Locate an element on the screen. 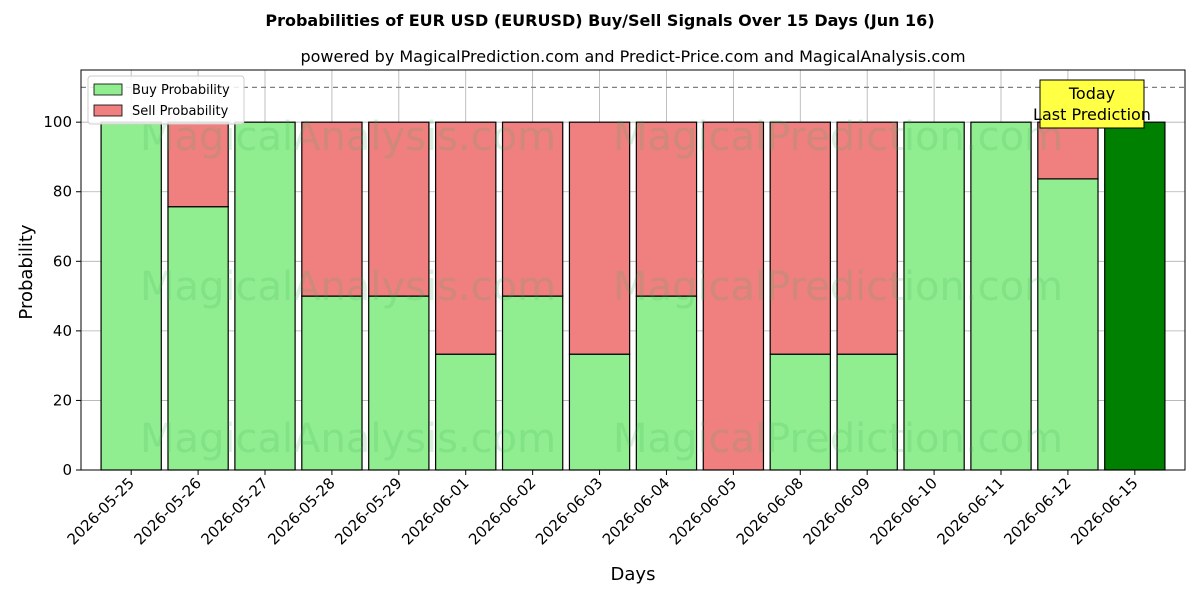 The width and height of the screenshot is (1200, 604). x-tick-label: 2026-06-08 is located at coordinates (770, 511).